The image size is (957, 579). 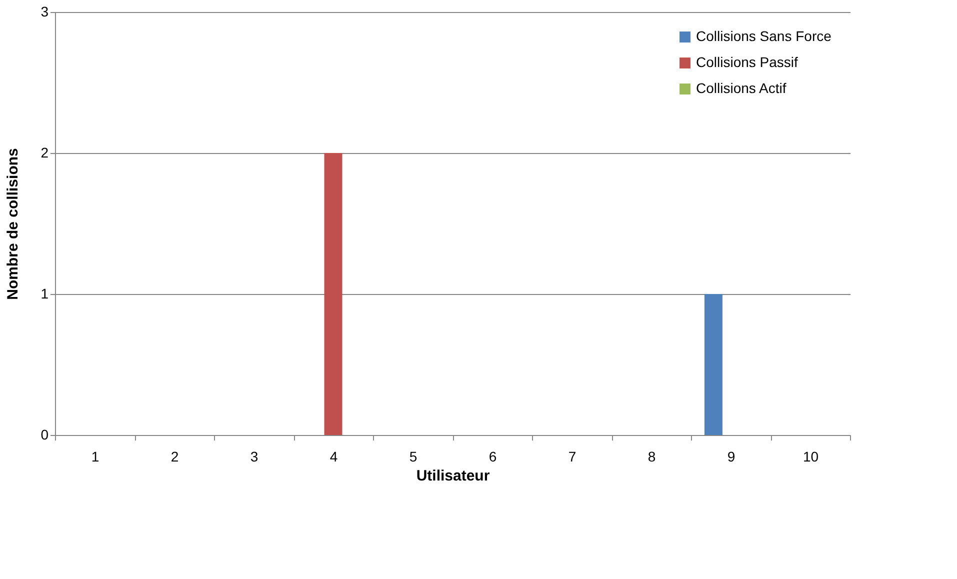 I want to click on x-axis-title: Utilisateur, so click(x=453, y=476).